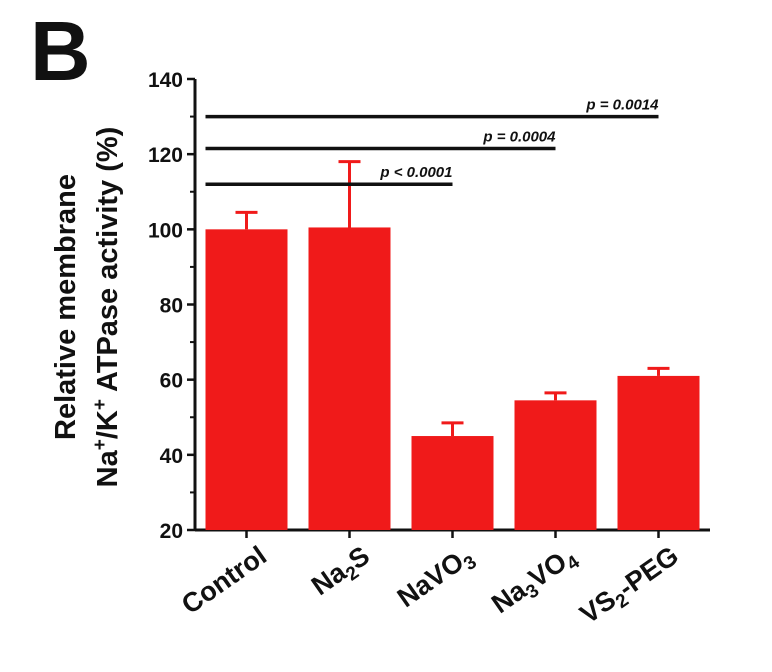 This screenshot has width=772, height=672. What do you see at coordinates (171, 306) in the screenshot?
I see `y-tick-label: 80` at bounding box center [171, 306].